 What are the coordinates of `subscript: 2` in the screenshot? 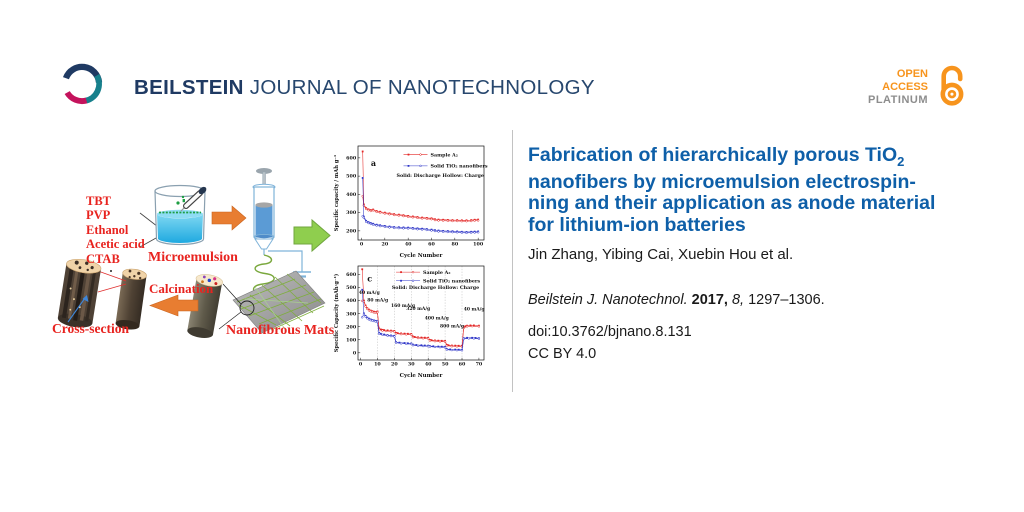 It's located at (901, 161).